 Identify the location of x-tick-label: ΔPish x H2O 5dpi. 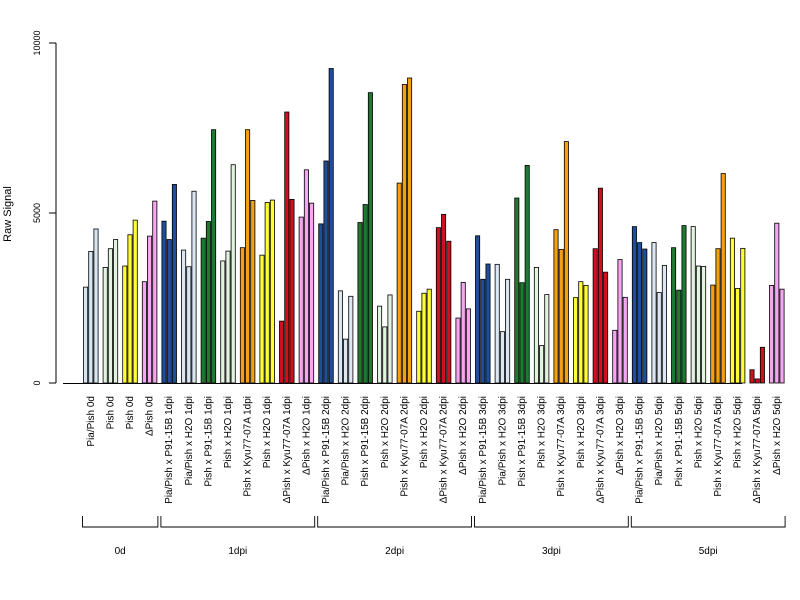
(777, 435).